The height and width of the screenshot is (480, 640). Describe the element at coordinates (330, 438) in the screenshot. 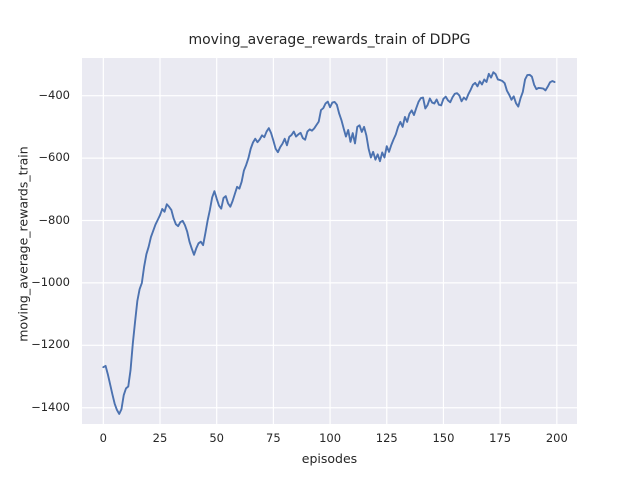

I see `x-tick-label: 100` at that location.